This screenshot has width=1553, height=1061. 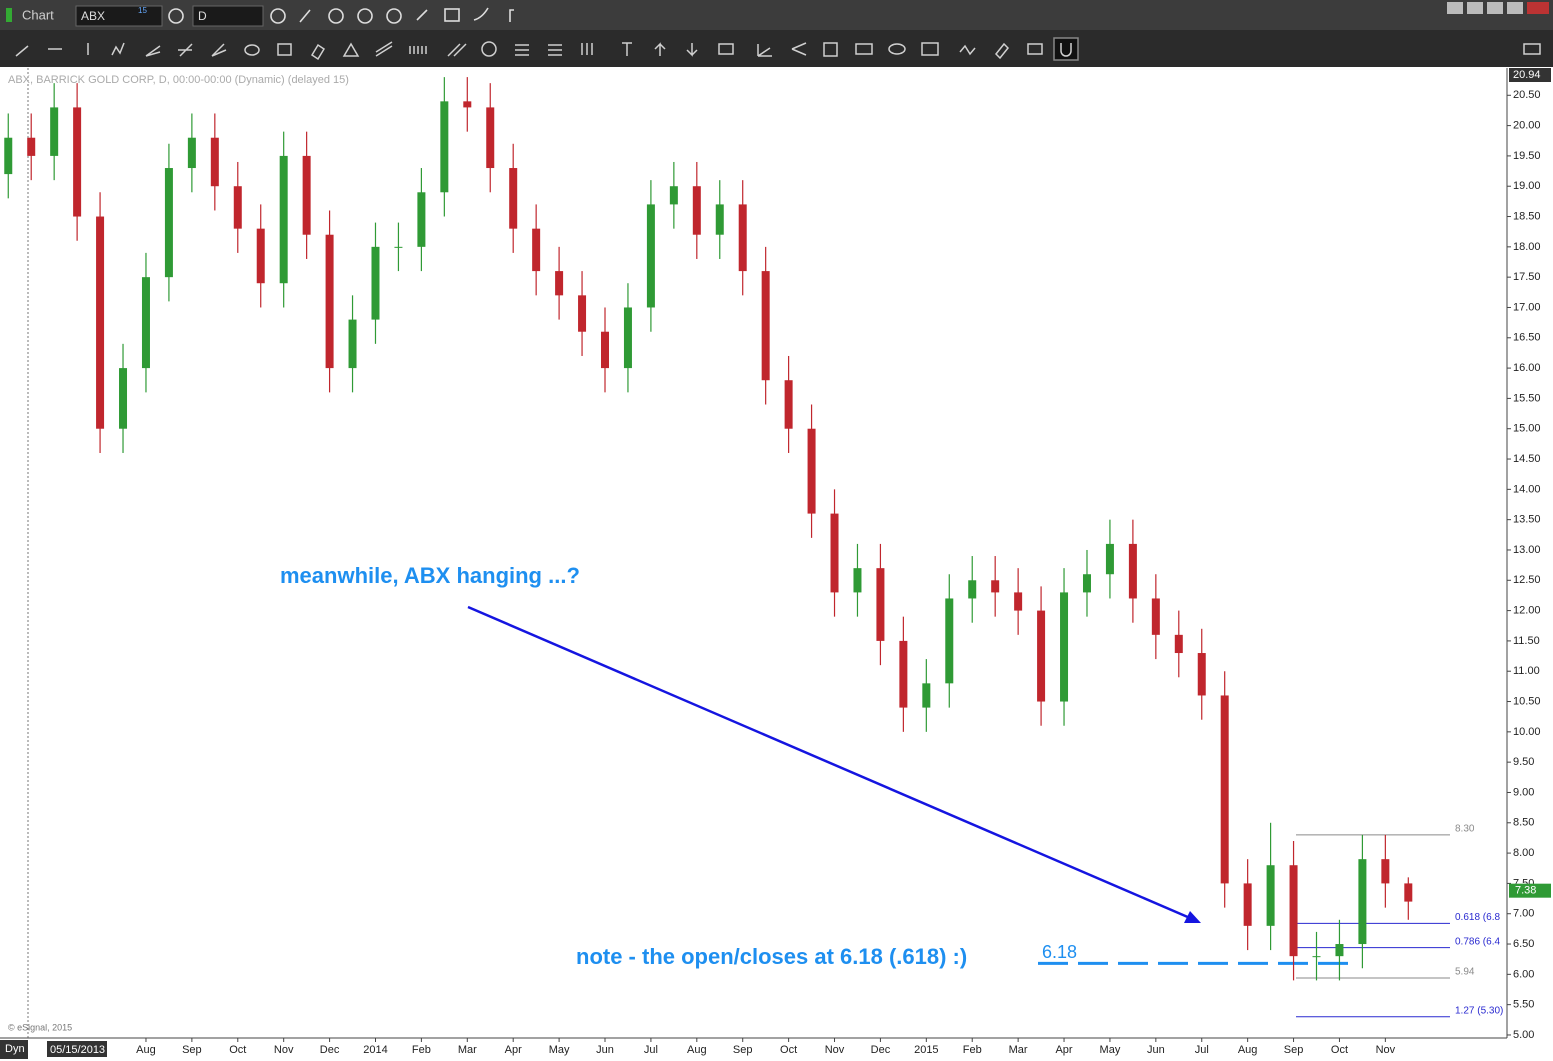 I want to click on y-tick-label: 16.50, so click(x=1527, y=338).